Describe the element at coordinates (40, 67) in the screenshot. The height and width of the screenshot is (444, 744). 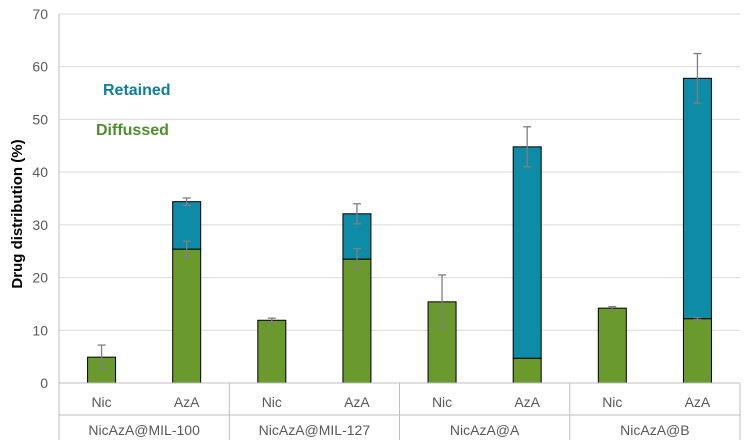
I see `y-tick-label: 60` at that location.